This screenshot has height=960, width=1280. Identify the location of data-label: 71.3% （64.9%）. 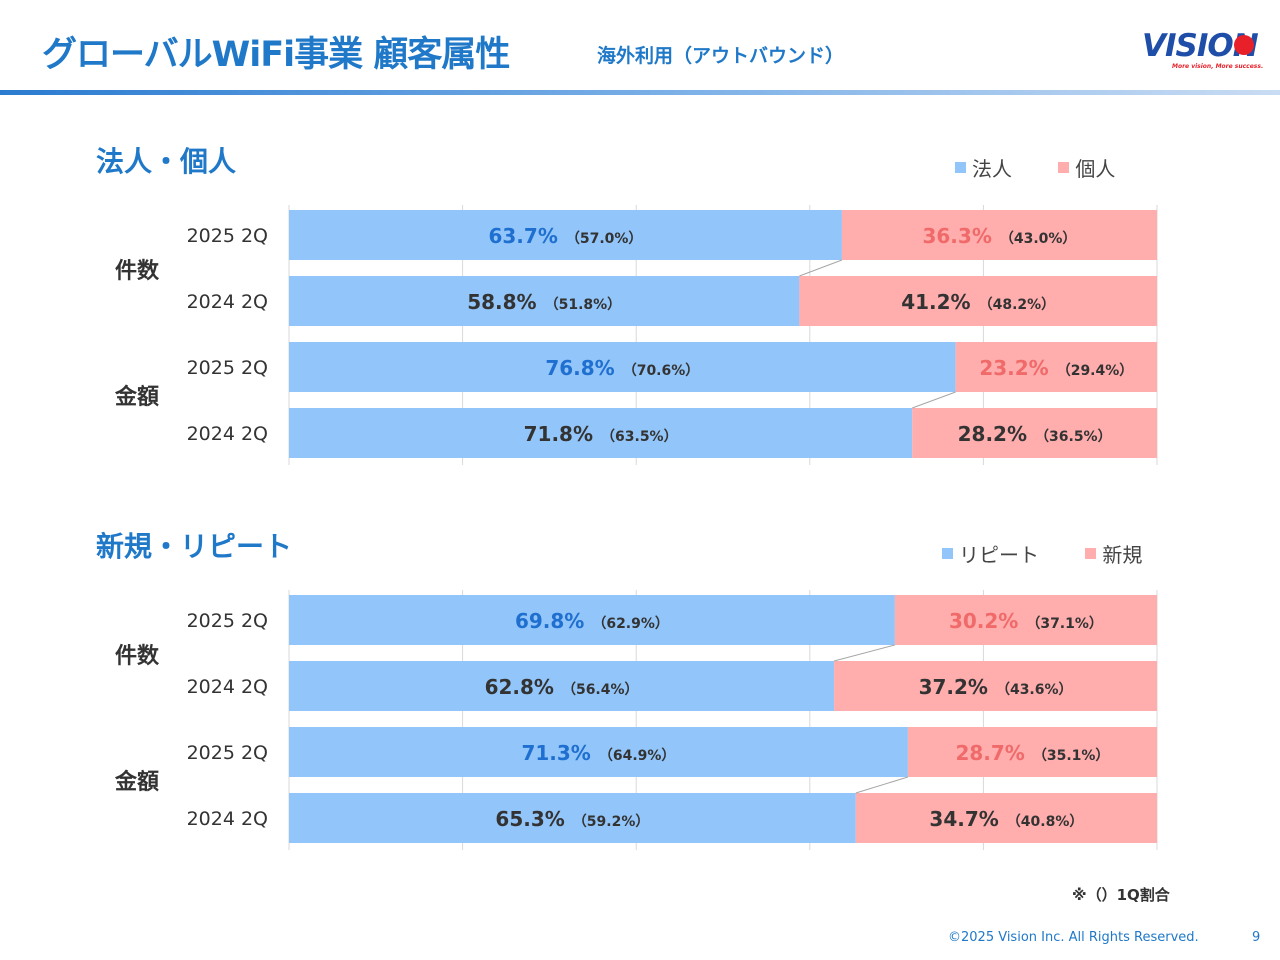
(598, 753).